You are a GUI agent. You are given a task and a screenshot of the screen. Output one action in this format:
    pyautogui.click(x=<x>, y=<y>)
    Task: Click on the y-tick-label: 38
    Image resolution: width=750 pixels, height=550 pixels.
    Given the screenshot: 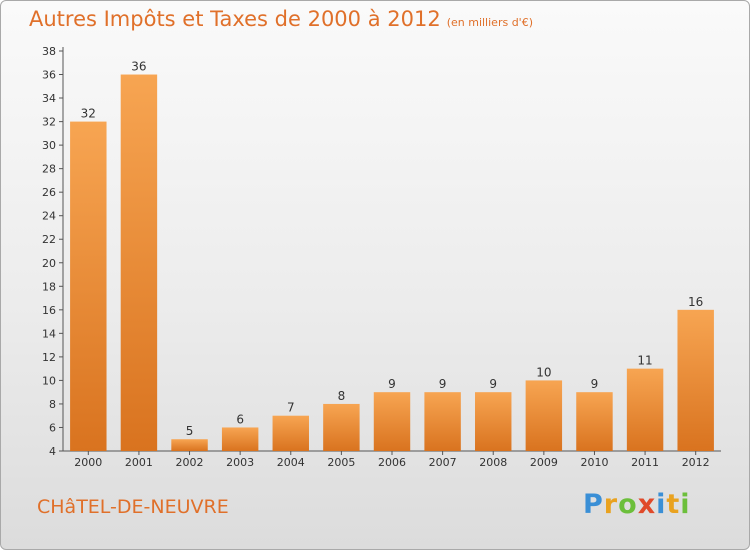 What is the action you would take?
    pyautogui.click(x=49, y=51)
    